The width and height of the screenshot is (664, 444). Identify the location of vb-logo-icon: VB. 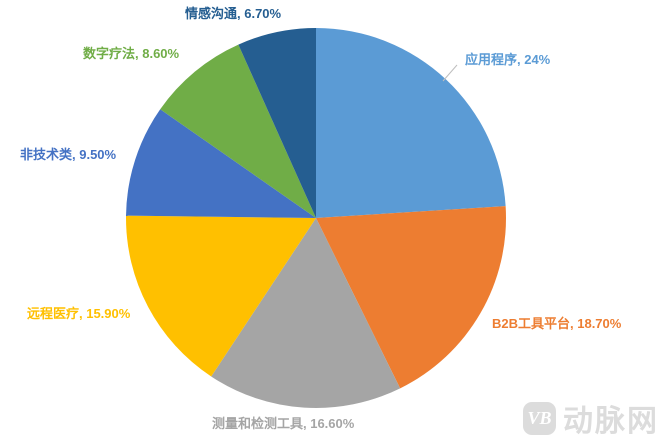
(539, 418).